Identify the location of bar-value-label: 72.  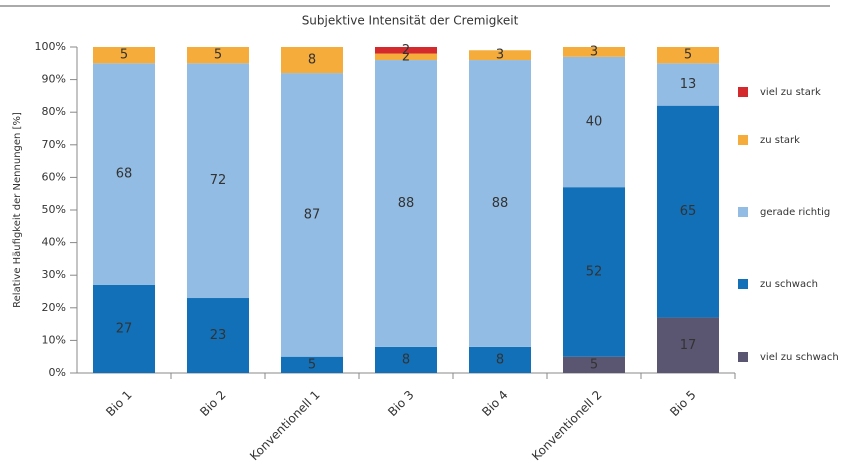
(218, 180).